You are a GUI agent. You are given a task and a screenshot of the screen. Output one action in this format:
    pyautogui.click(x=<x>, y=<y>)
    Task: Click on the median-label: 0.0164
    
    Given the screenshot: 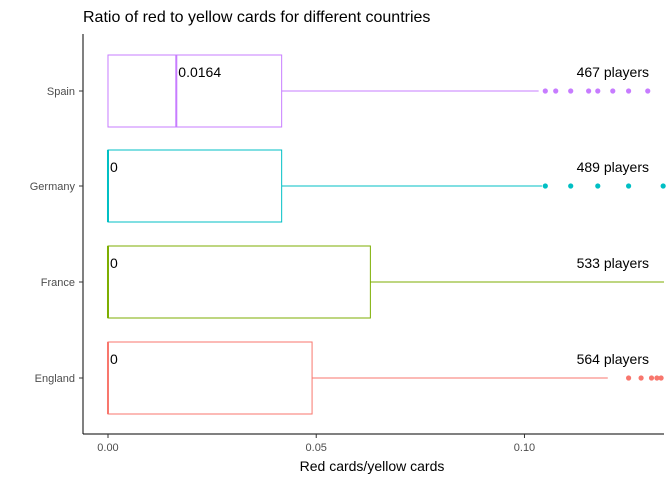 What is the action you would take?
    pyautogui.click(x=199, y=72)
    